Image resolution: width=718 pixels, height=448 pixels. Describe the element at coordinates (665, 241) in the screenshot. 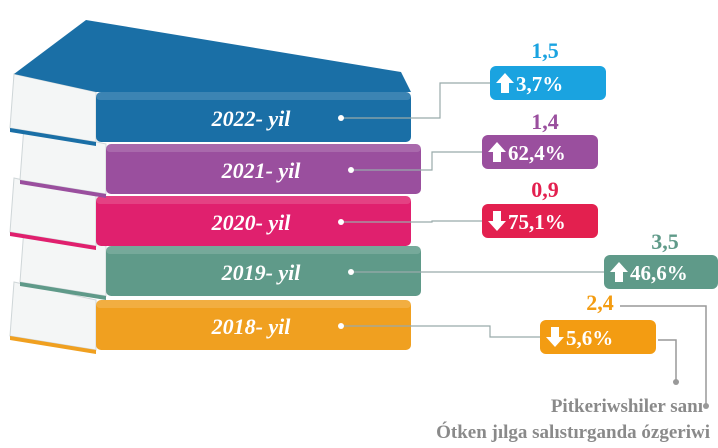

I see `value: 3,5` at that location.